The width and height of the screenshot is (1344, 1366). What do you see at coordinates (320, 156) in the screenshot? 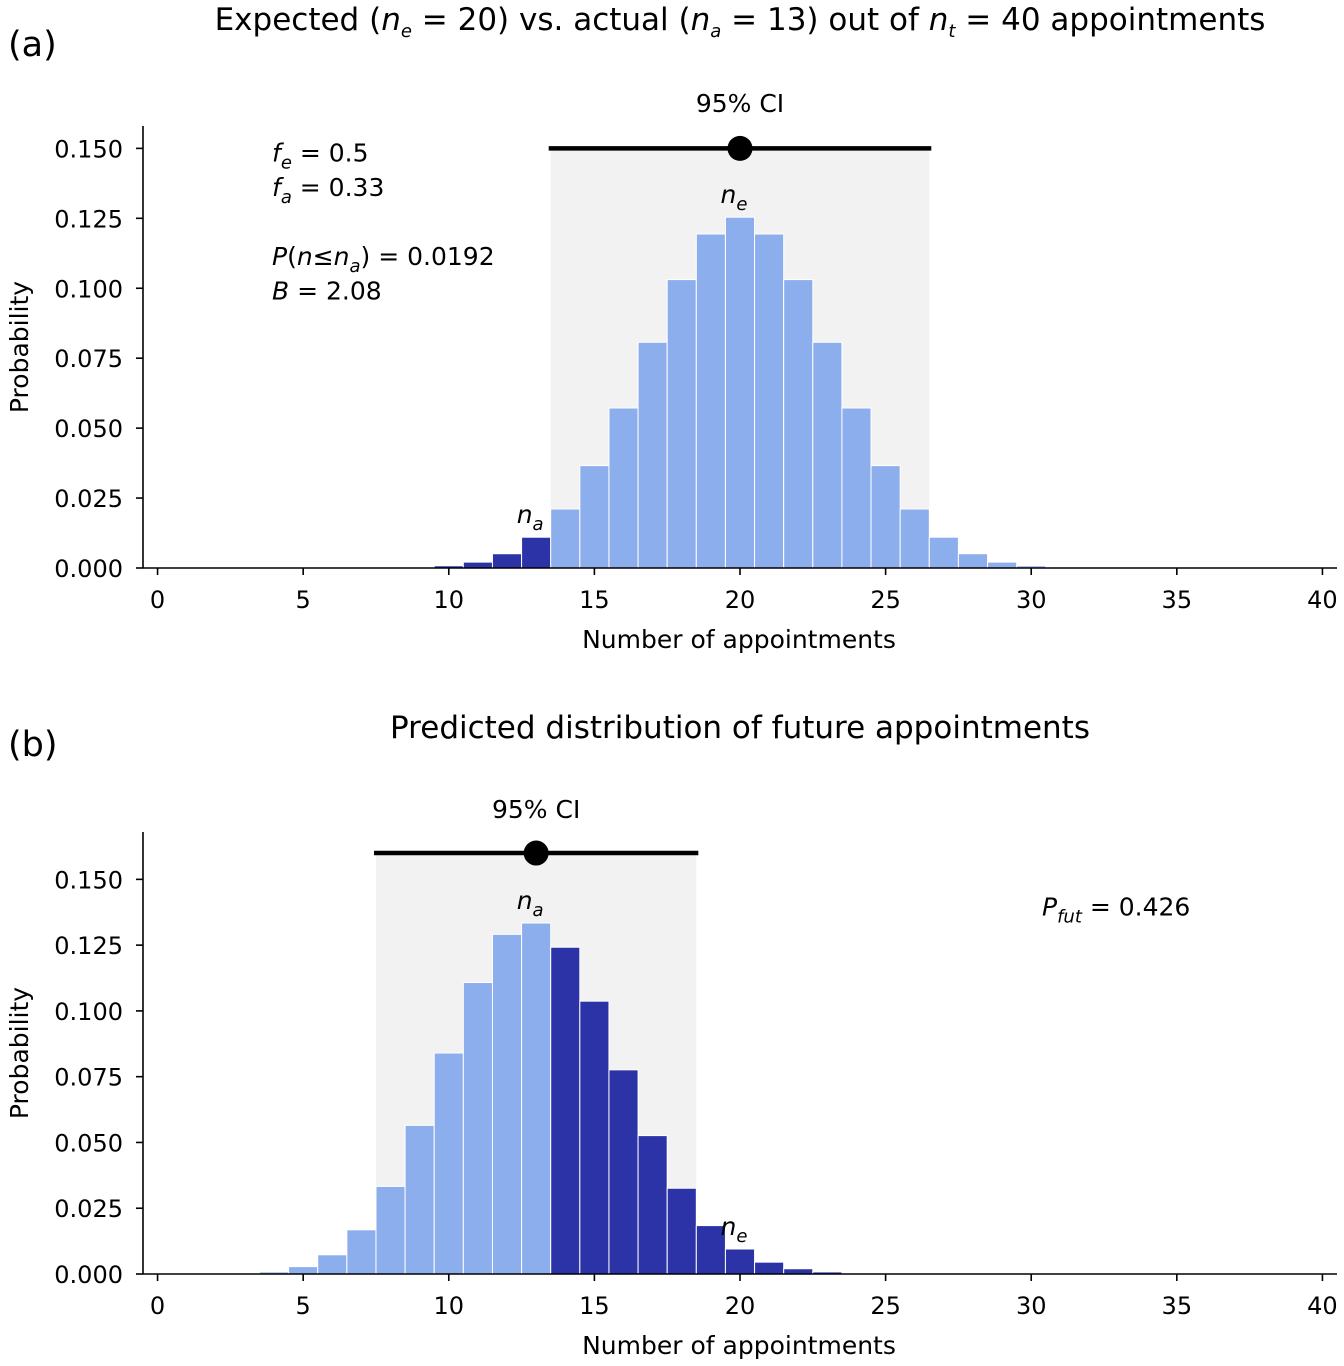
I see `stat-annotation: fe = 0.5` at bounding box center [320, 156].